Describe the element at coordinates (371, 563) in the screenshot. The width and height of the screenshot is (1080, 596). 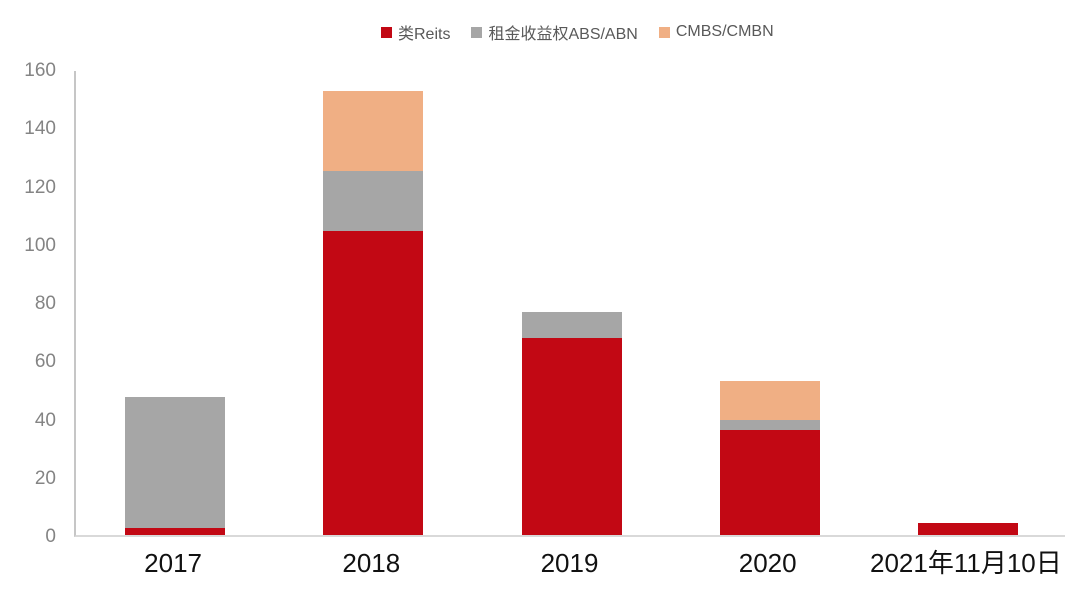
I see `x-tick-label: 2018` at that location.